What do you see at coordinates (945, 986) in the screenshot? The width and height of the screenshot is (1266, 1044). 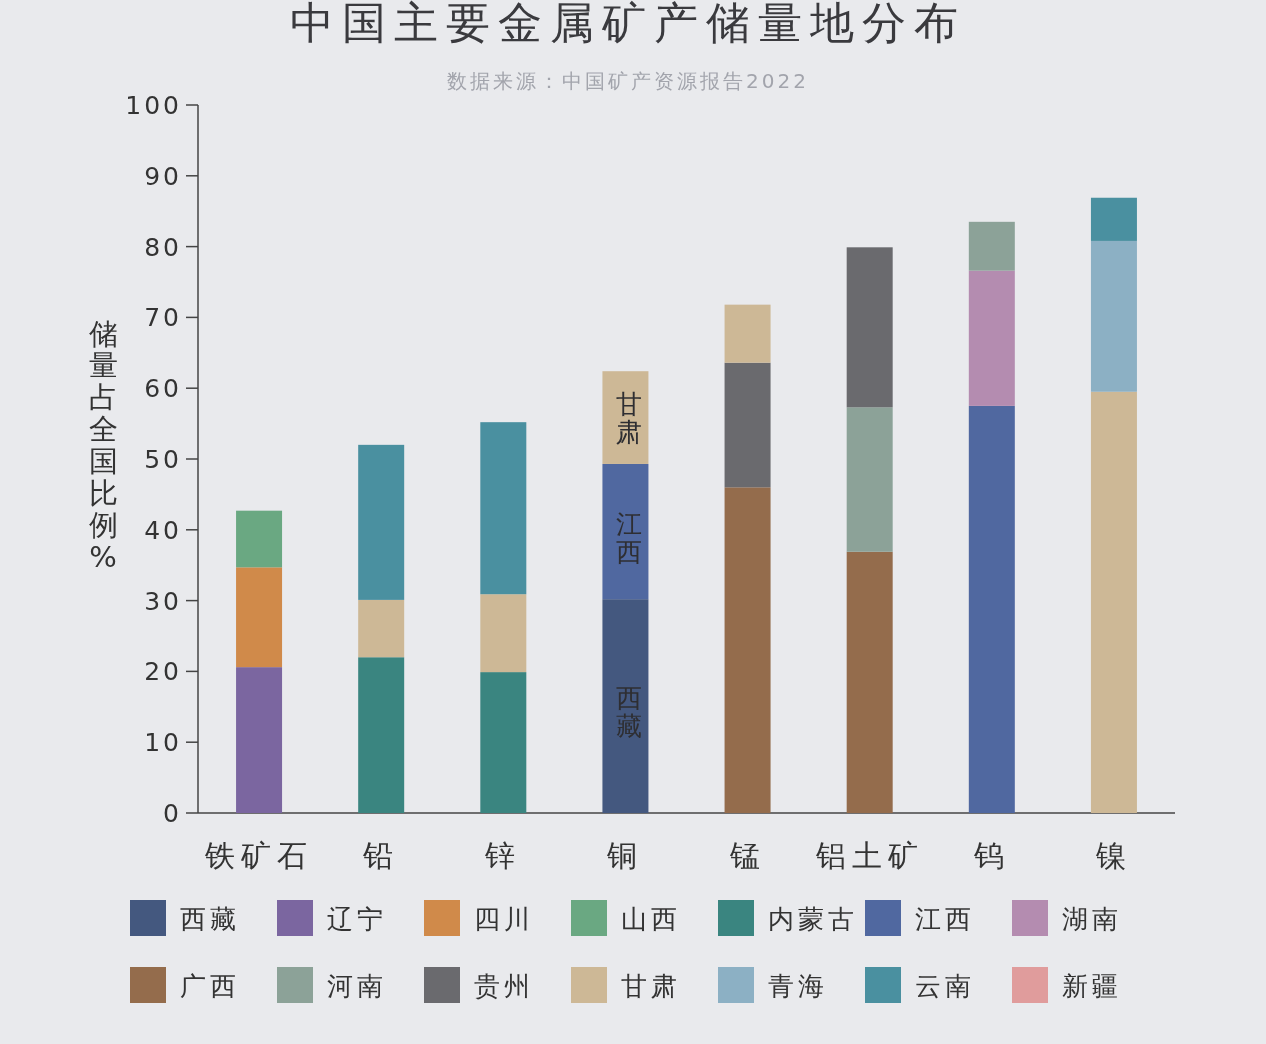 I see `legend-label: 云南` at bounding box center [945, 986].